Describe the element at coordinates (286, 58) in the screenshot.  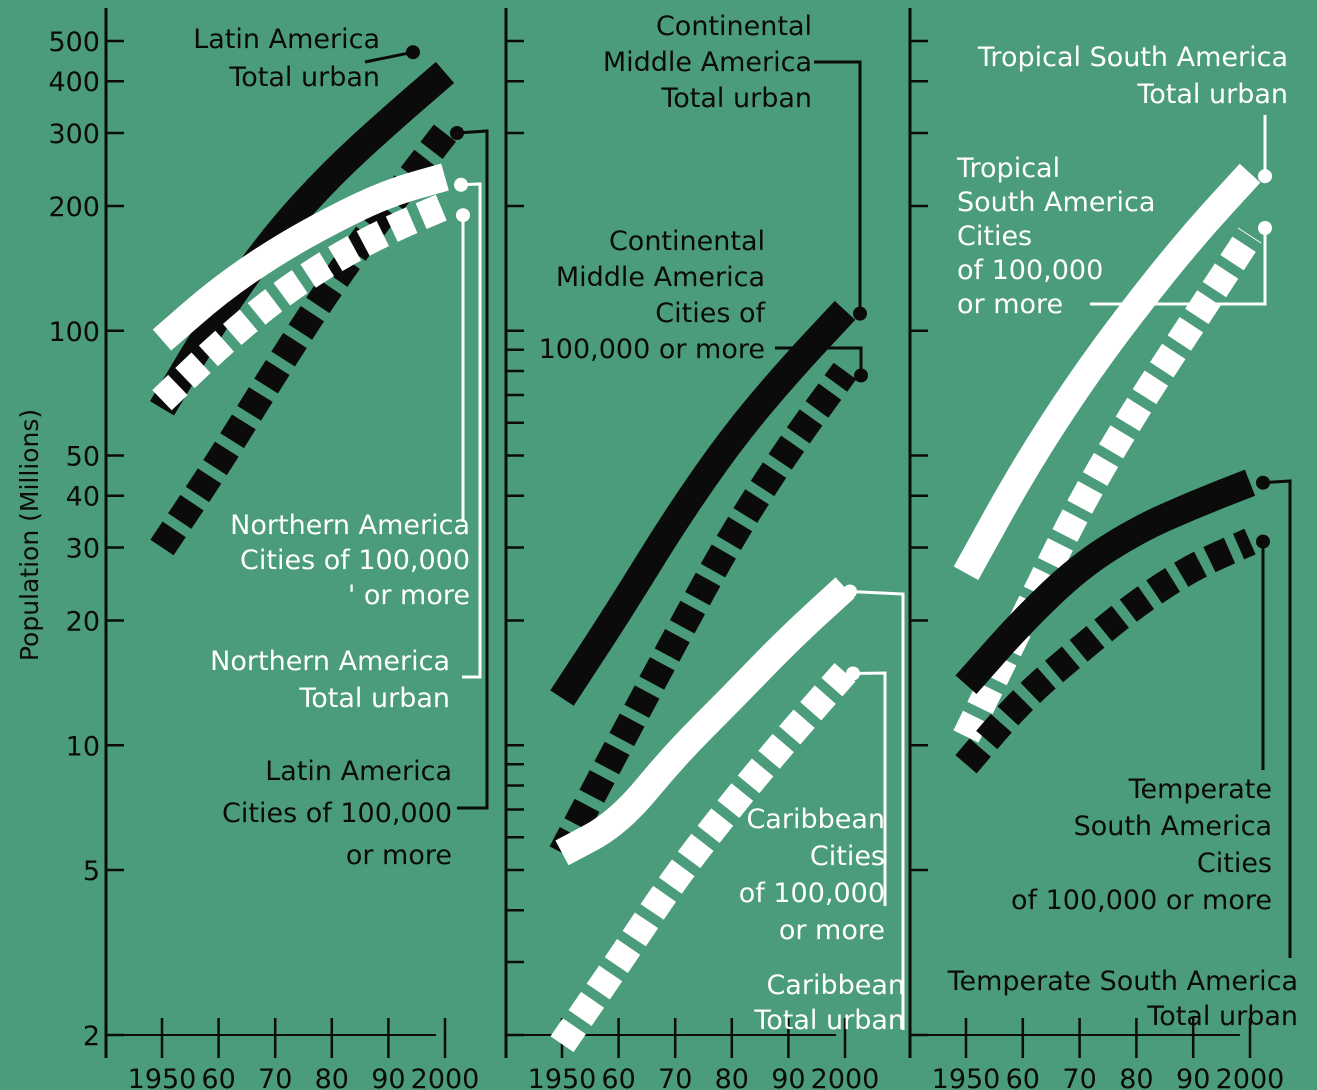
I see `series-label: Latin America Total urban` at that location.